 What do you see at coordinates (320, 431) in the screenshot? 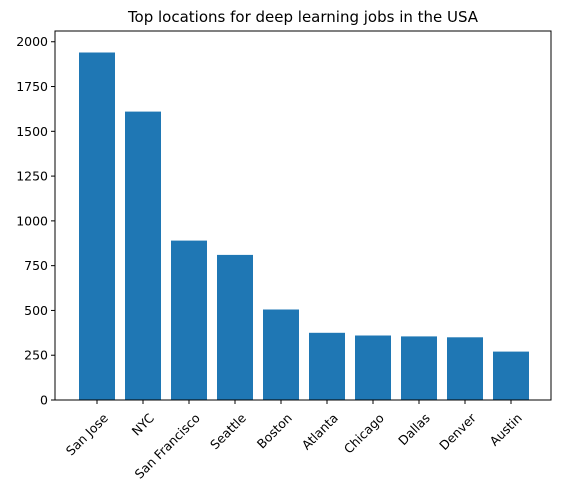
I see `x-tick-label: Atlanta` at bounding box center [320, 431].